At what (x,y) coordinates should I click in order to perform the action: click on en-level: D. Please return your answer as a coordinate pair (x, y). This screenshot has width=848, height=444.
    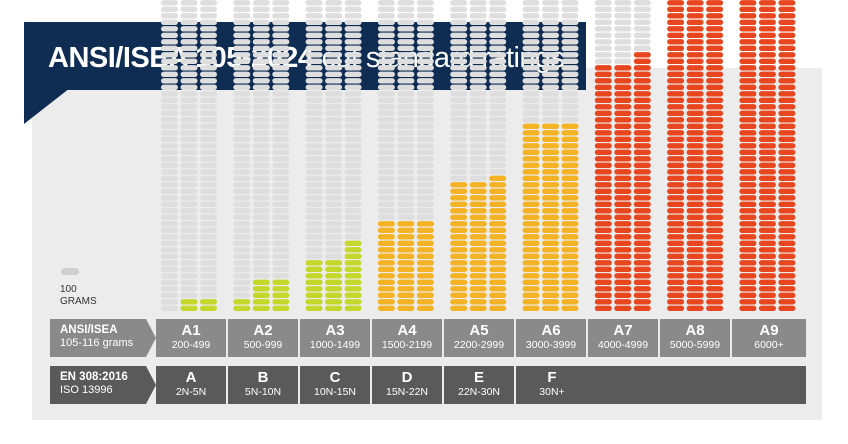
    Looking at the image, I should click on (407, 377).